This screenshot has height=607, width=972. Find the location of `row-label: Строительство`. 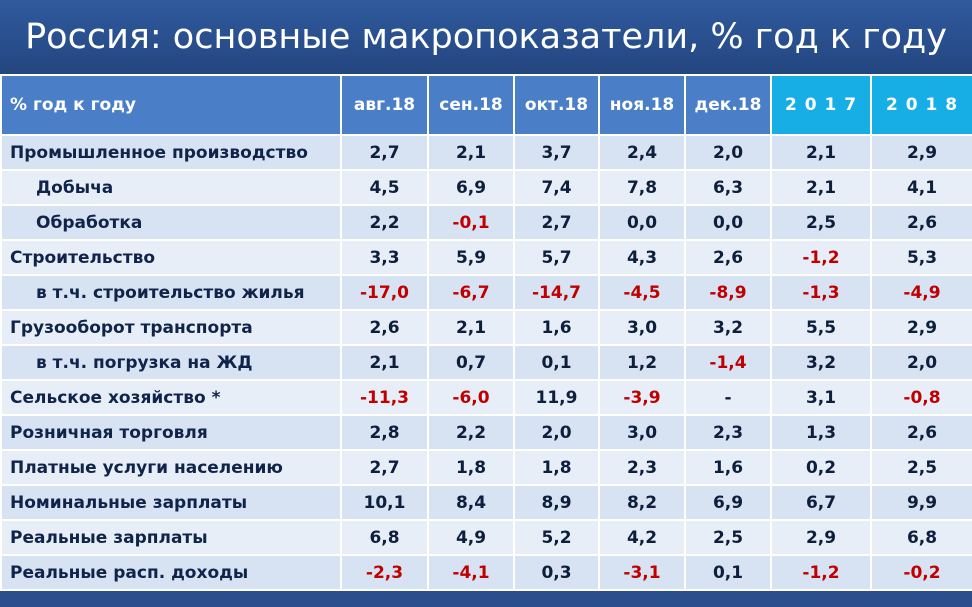

row-label: Строительство is located at coordinates (171, 257).